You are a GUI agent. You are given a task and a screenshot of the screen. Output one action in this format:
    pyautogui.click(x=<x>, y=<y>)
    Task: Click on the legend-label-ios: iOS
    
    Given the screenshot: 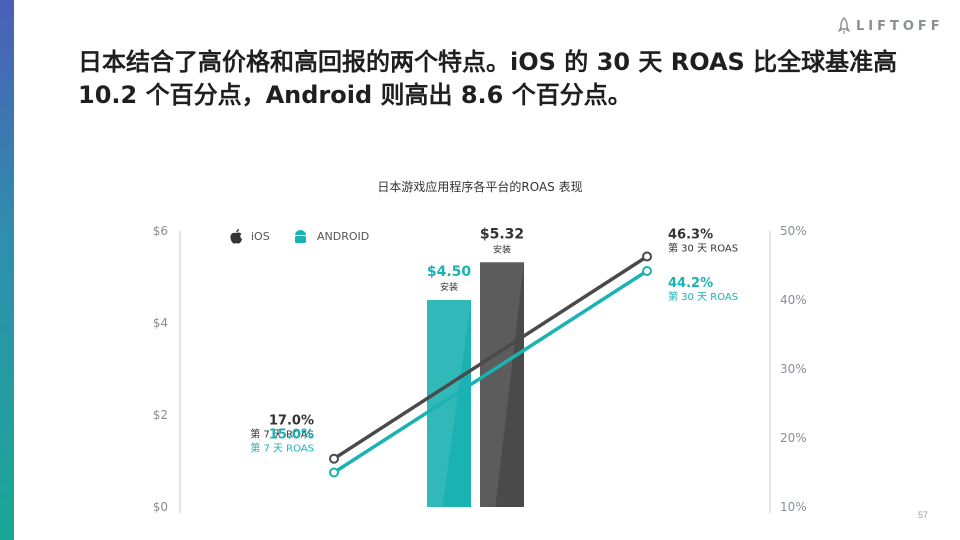 What is the action you would take?
    pyautogui.click(x=260, y=236)
    